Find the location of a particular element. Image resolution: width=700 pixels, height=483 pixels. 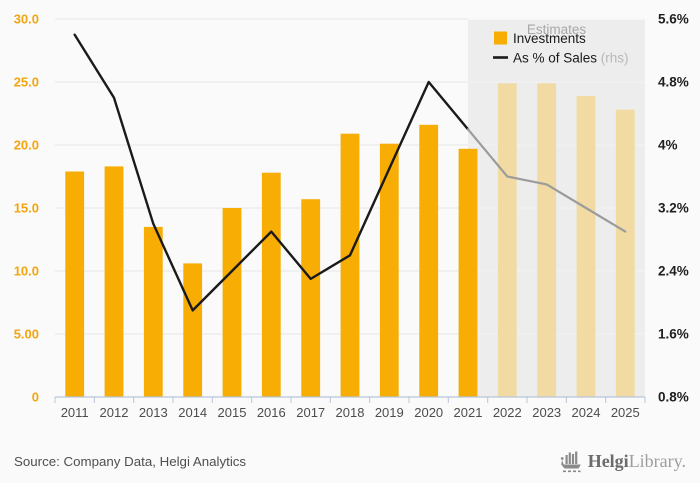

helgi-logo-text: HelgiLibrary. is located at coordinates (637, 461).